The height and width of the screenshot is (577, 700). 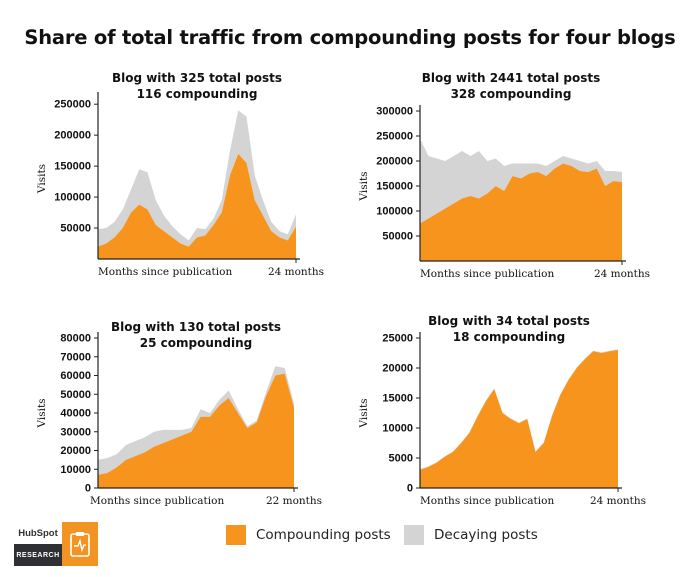 What do you see at coordinates (196, 343) in the screenshot?
I see `panel-title-line: 25 compounding` at bounding box center [196, 343].